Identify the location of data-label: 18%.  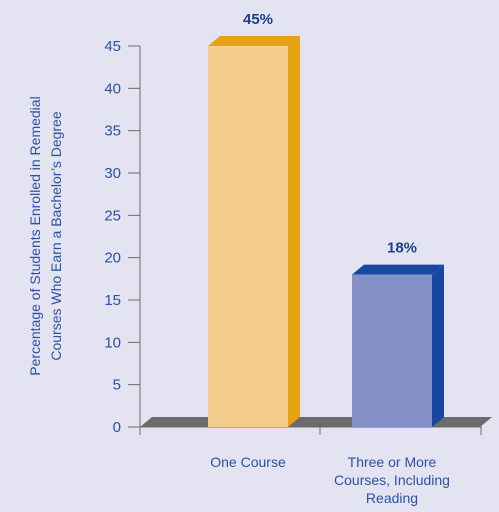
(402, 248).